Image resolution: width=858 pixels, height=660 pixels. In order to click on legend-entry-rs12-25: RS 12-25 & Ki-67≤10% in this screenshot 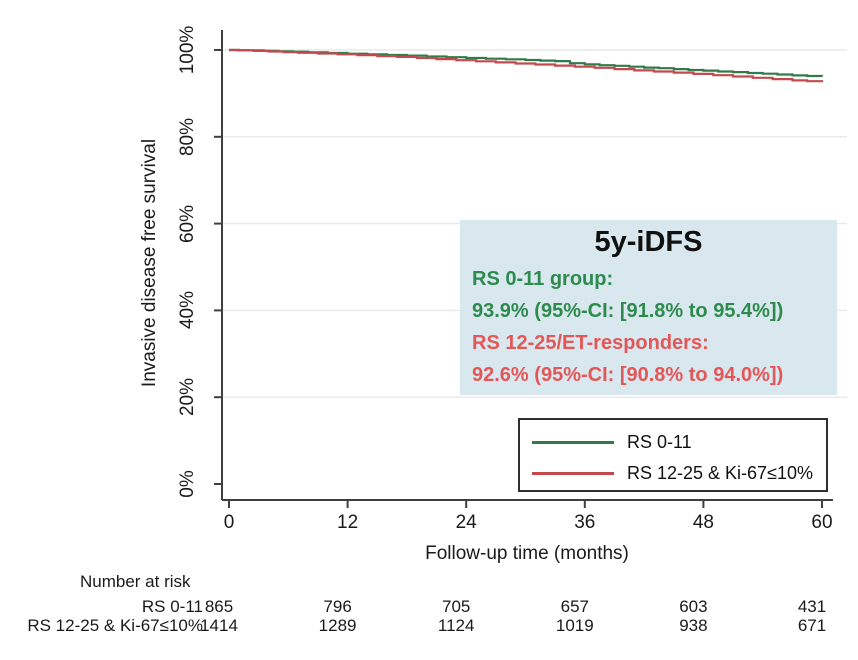, I will do `click(673, 473)`.